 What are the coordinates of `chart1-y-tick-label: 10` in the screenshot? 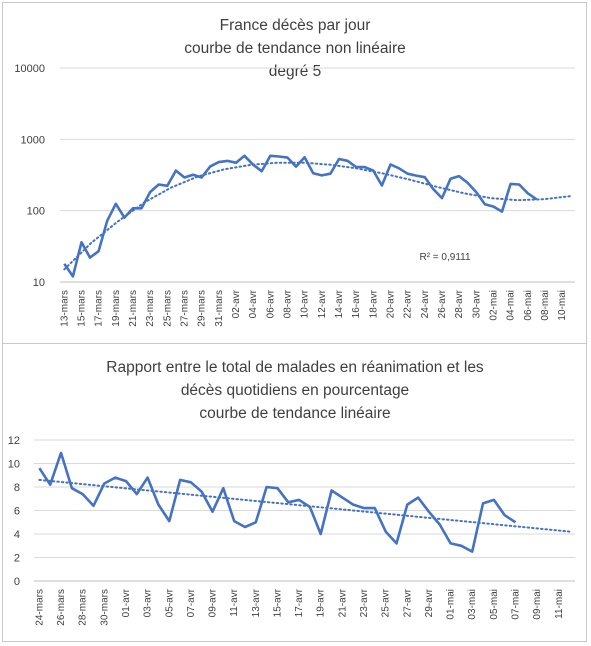 It's located at (39, 283).